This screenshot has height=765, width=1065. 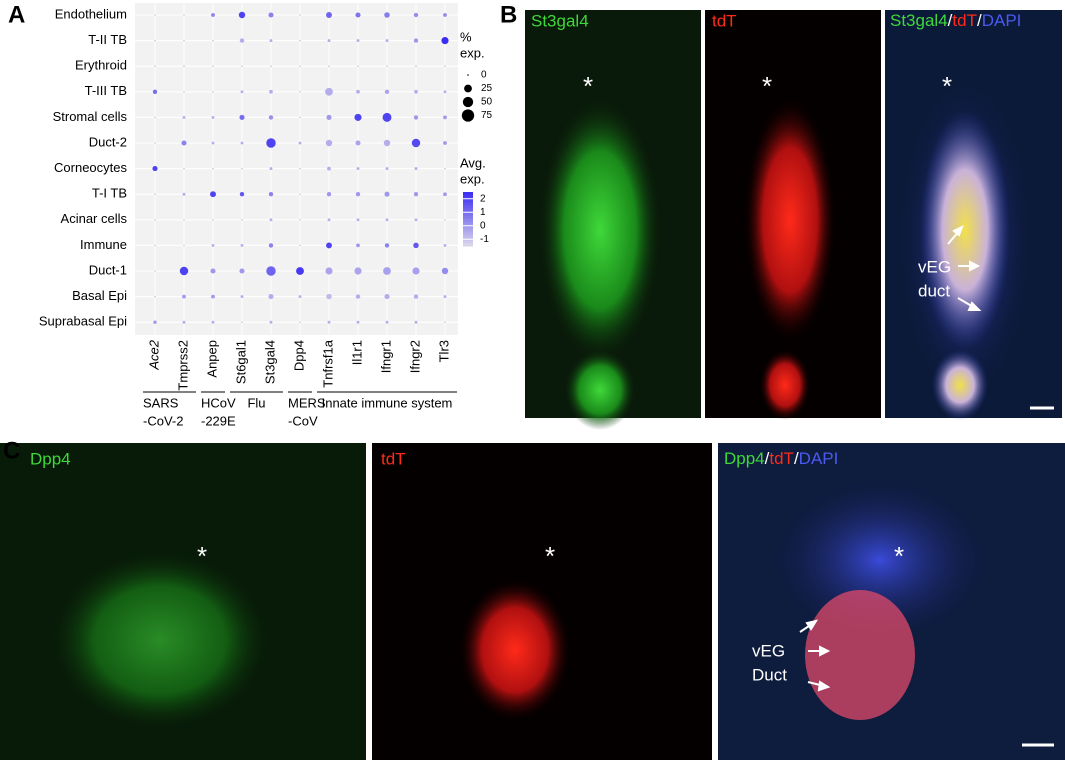 I want to click on row-label: T-III TB, so click(x=106, y=90).